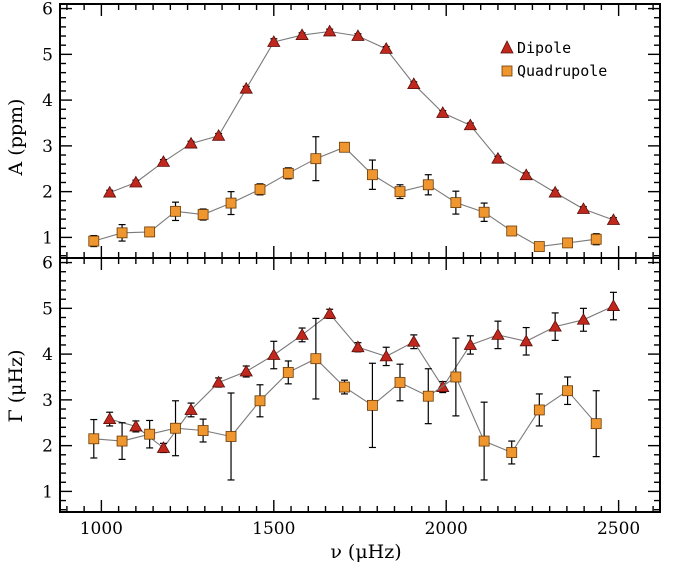 This screenshot has width=674, height=571. What do you see at coordinates (553, 59) in the screenshot?
I see `legend: Dipole Quadrupole` at bounding box center [553, 59].